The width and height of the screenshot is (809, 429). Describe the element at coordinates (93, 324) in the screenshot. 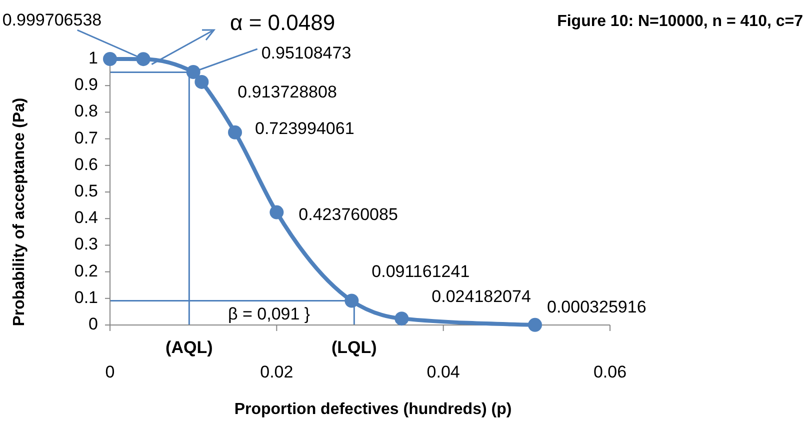

I see `y-tick-label: 0` at that location.